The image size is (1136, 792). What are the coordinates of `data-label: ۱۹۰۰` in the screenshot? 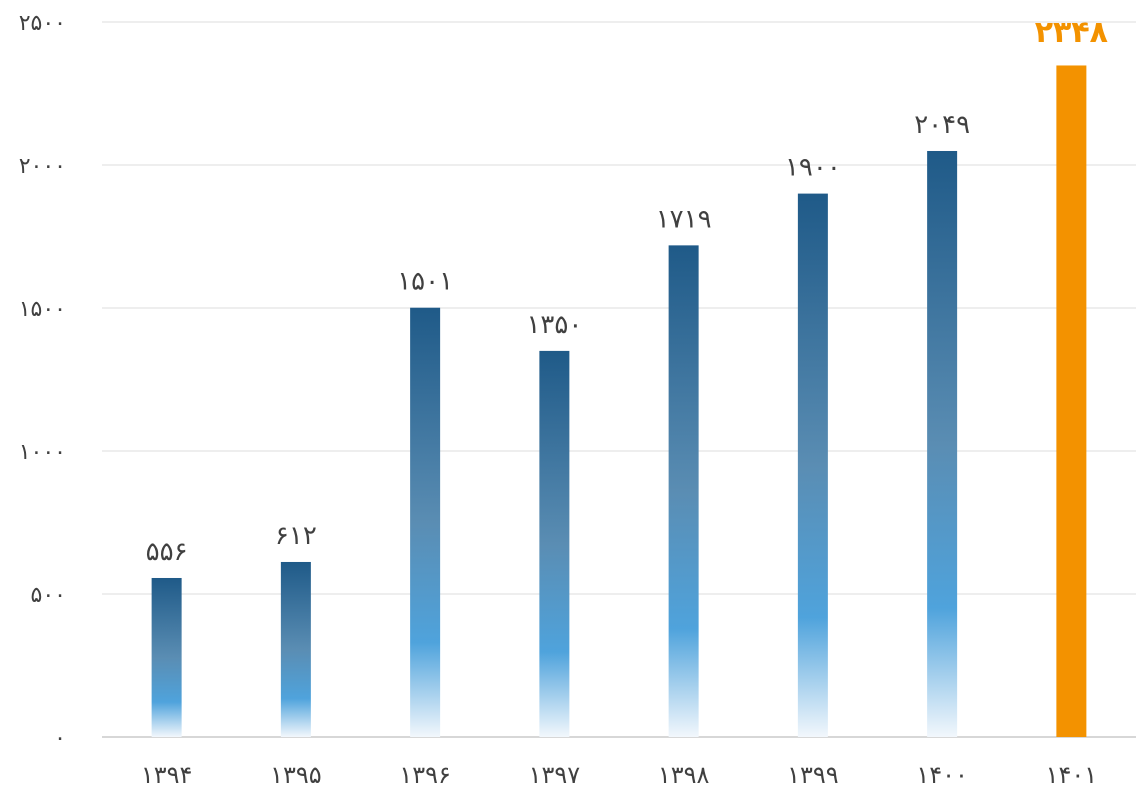 It's located at (813, 168).